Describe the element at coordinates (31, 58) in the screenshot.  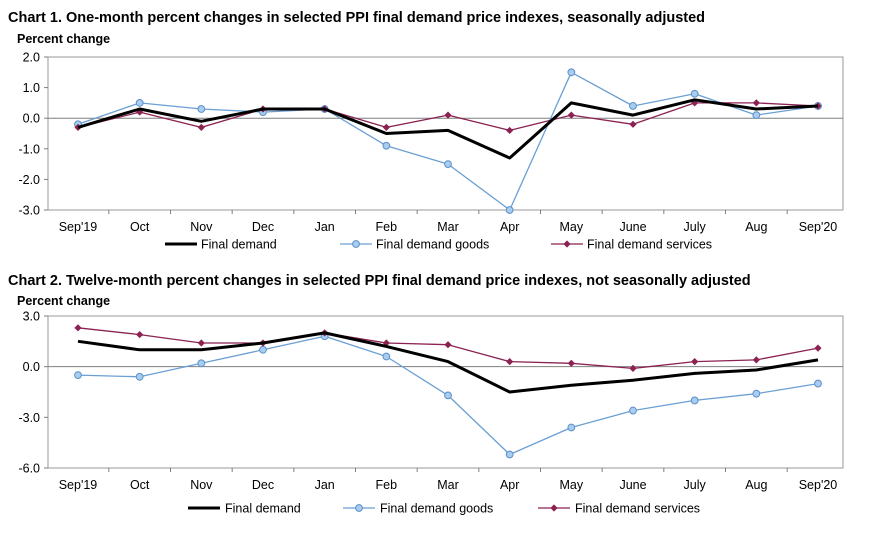
I see `chart1-y-tick-label: 2.0` at that location.